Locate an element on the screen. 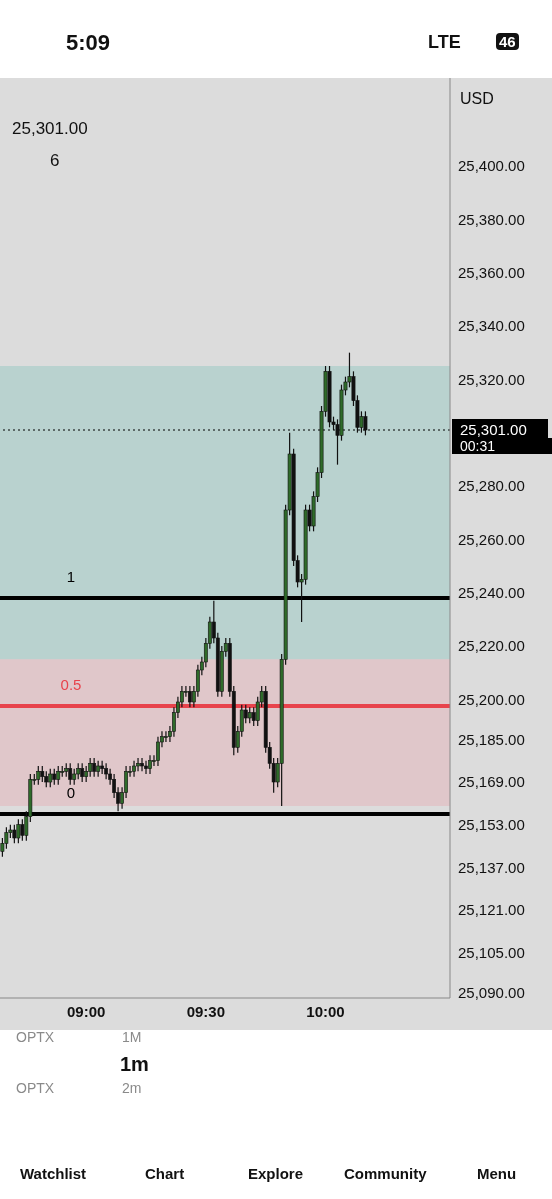 The width and height of the screenshot is (552, 1199). y-tick-label: 25,153.00 is located at coordinates (491, 824).